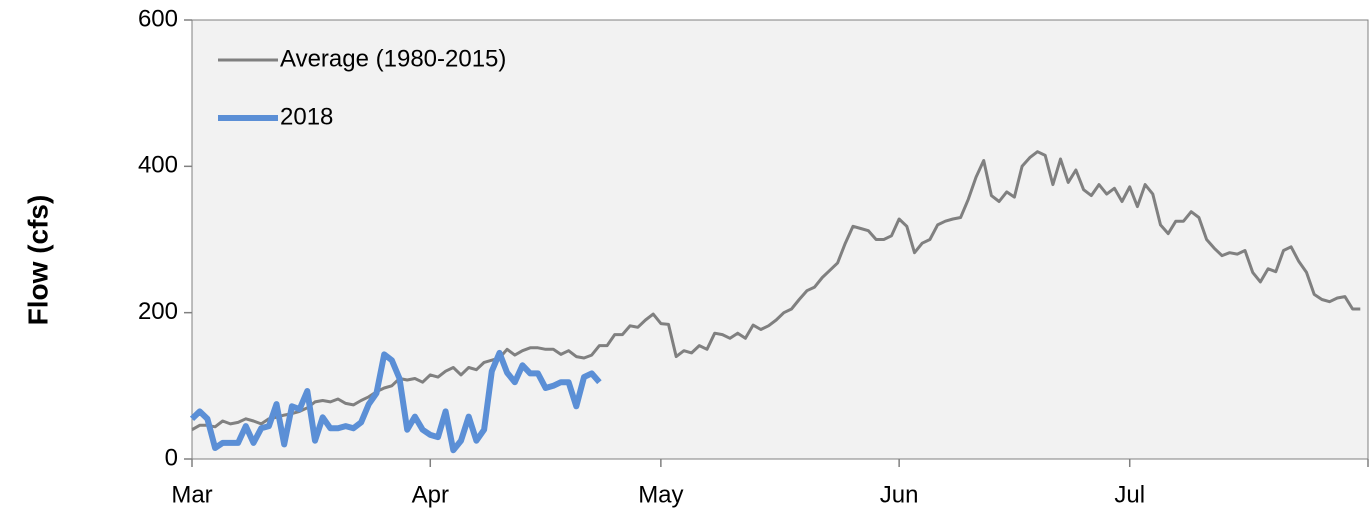 The height and width of the screenshot is (516, 1372). What do you see at coordinates (37, 260) in the screenshot?
I see `y-axis-label: Flow (cfs)` at bounding box center [37, 260].